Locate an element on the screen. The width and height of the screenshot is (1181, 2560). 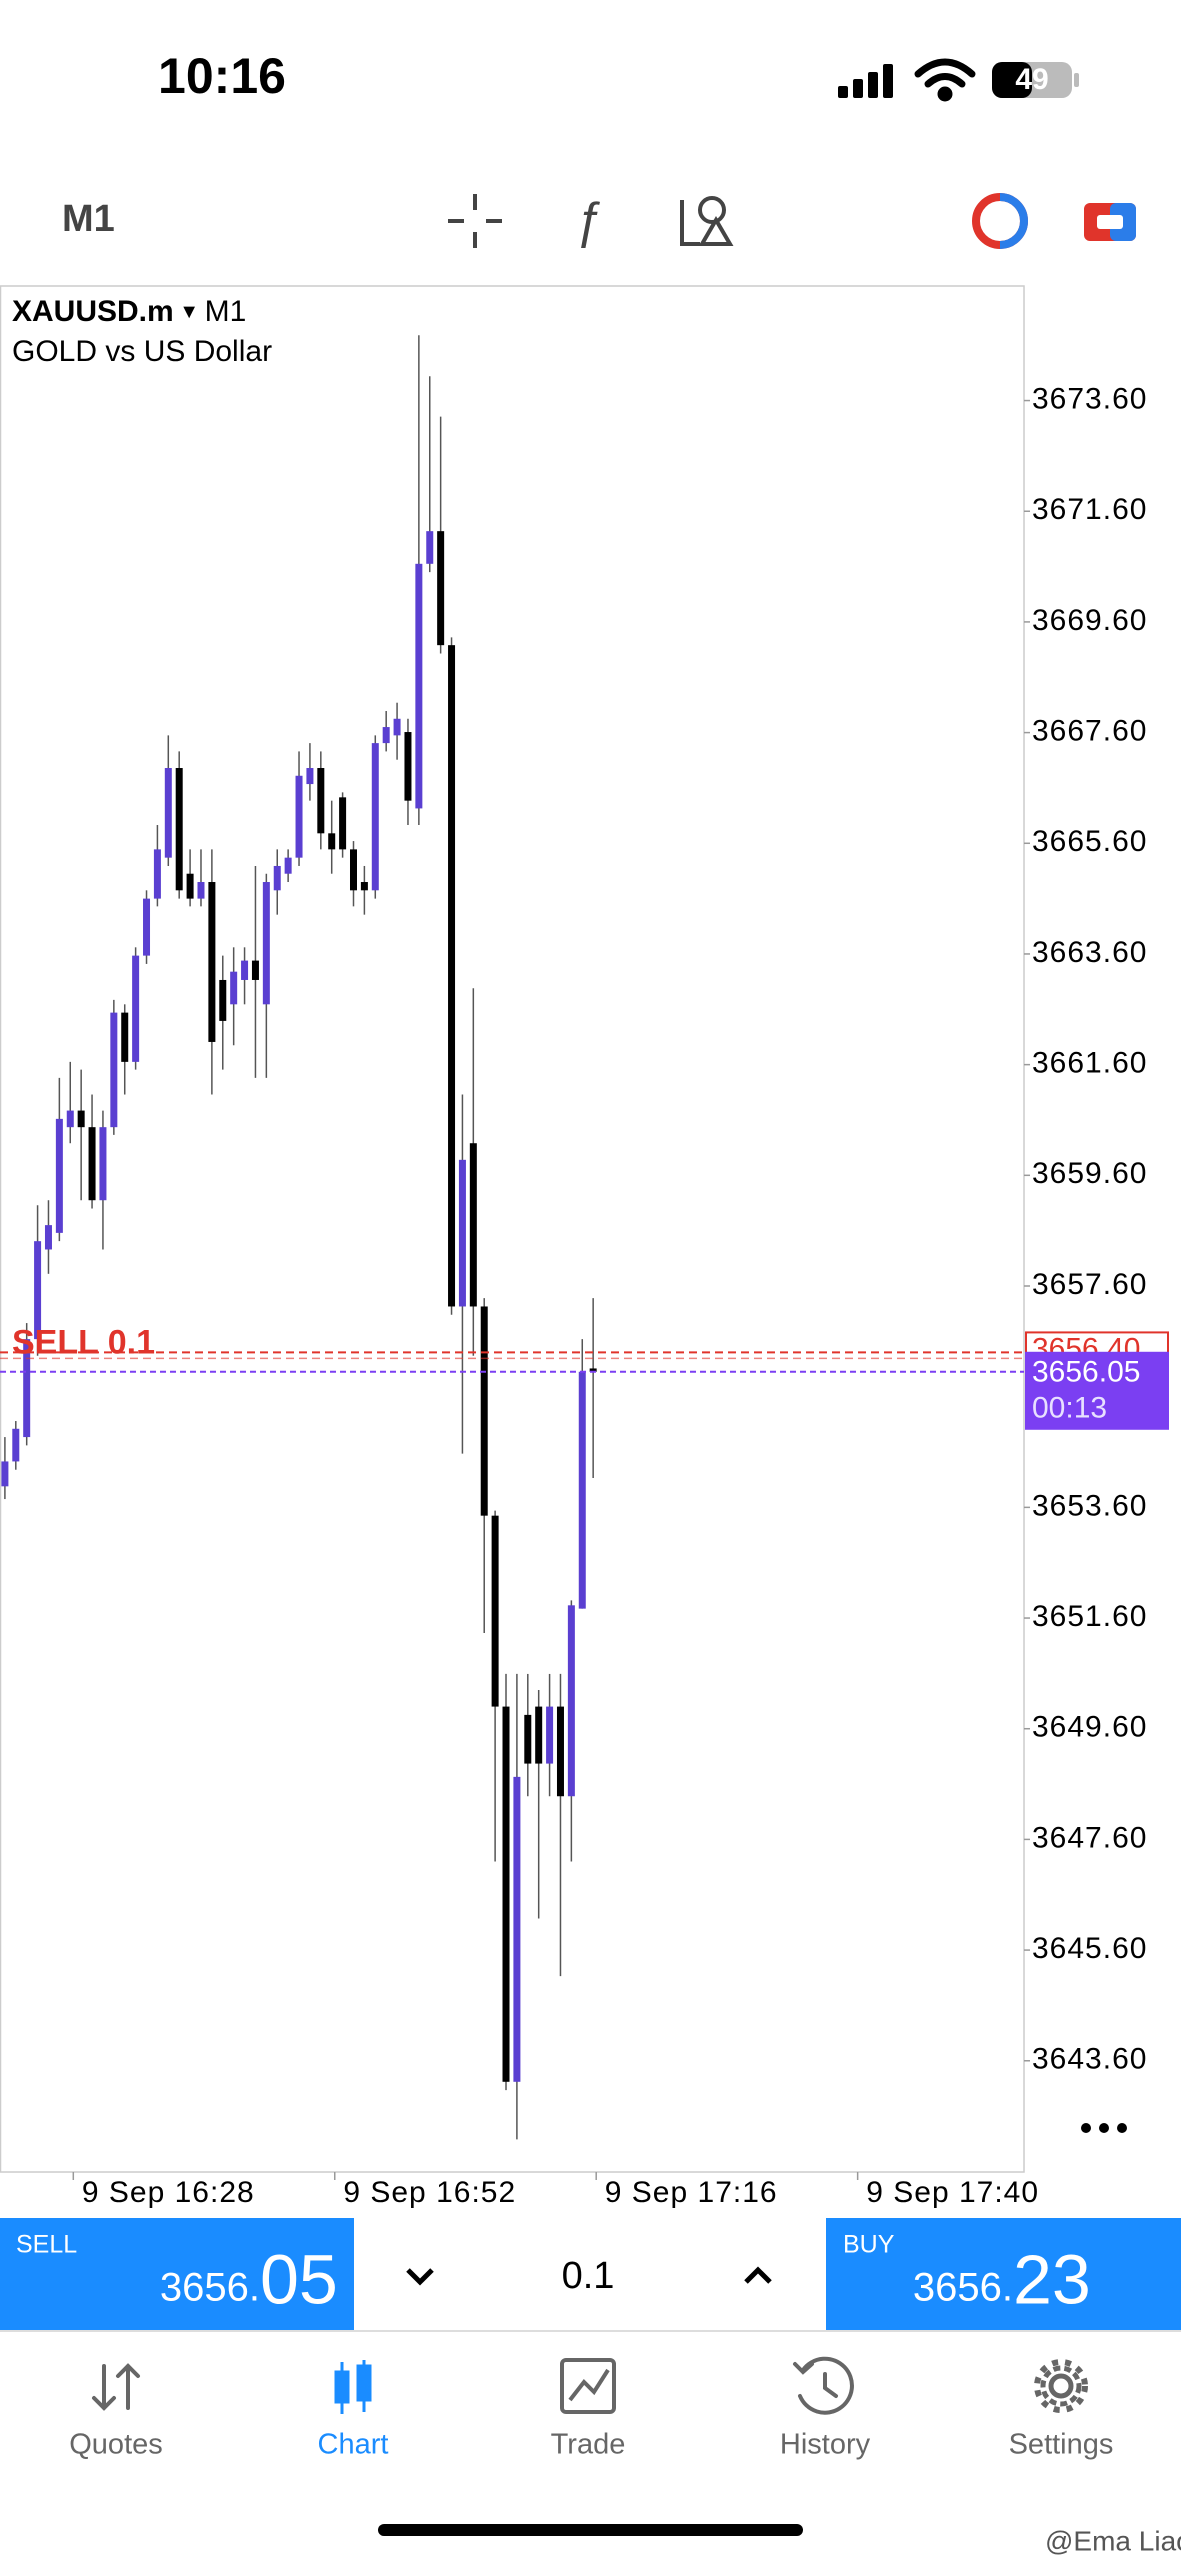
battery-level is located at coordinates (1012, 80).